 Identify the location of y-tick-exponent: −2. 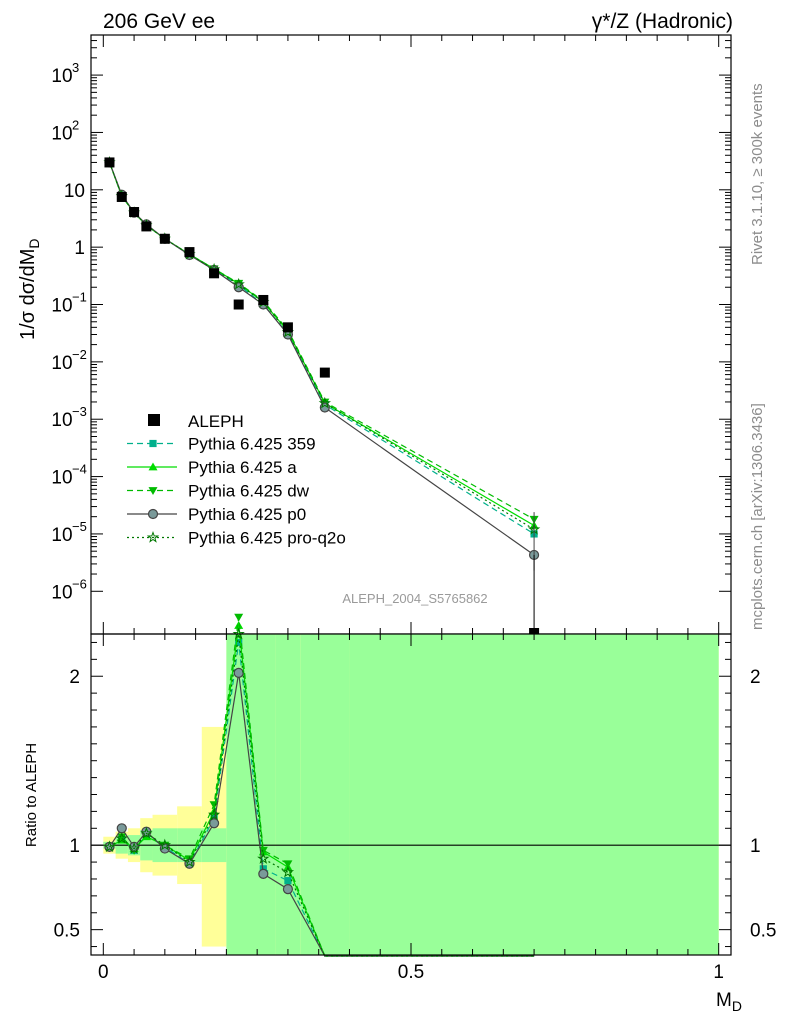
(79, 354).